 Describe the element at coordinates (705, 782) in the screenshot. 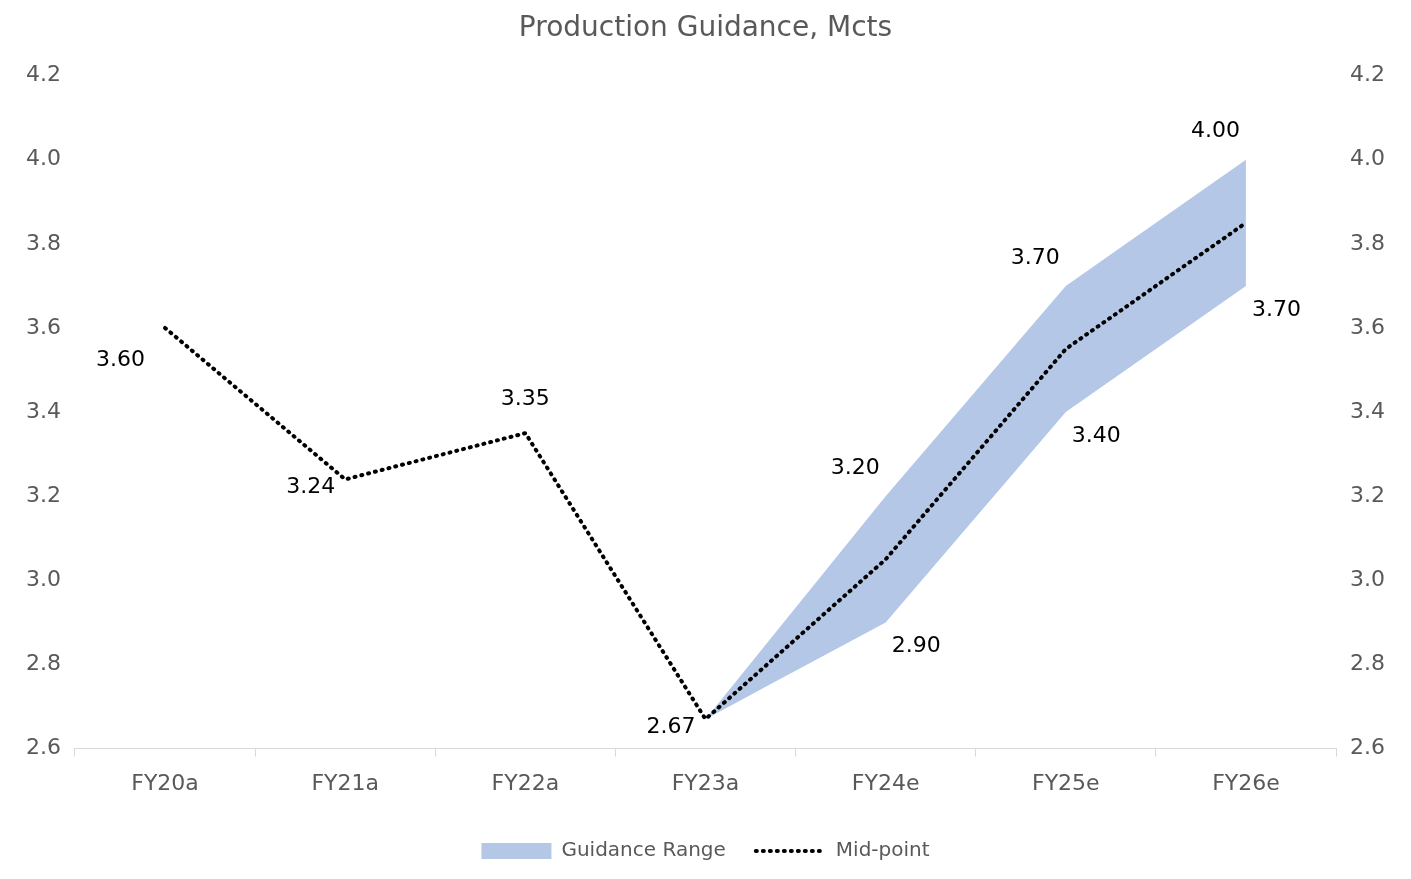

I see `x-tick-label: FY23a` at that location.